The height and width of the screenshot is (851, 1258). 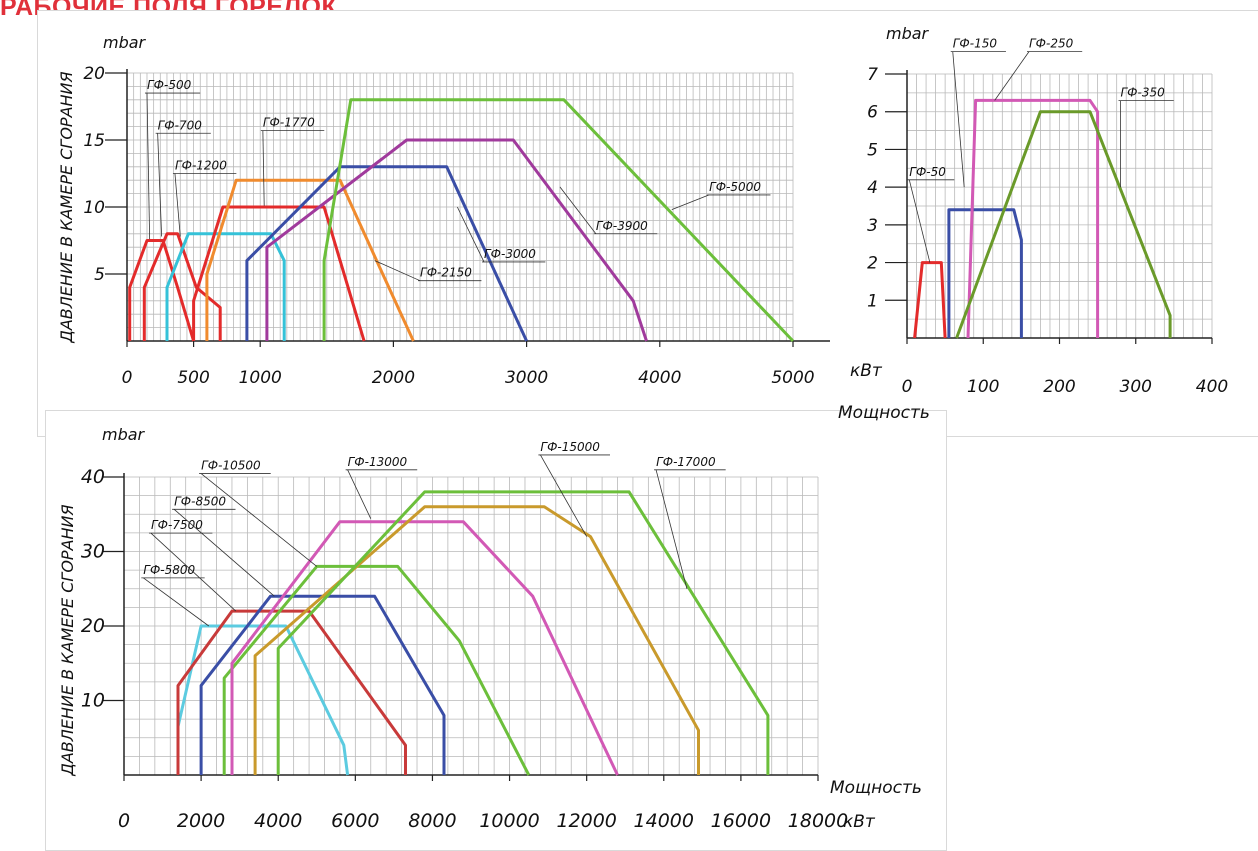 What do you see at coordinates (526, 378) in the screenshot?
I see `x-tick-label: 3000` at bounding box center [526, 378].